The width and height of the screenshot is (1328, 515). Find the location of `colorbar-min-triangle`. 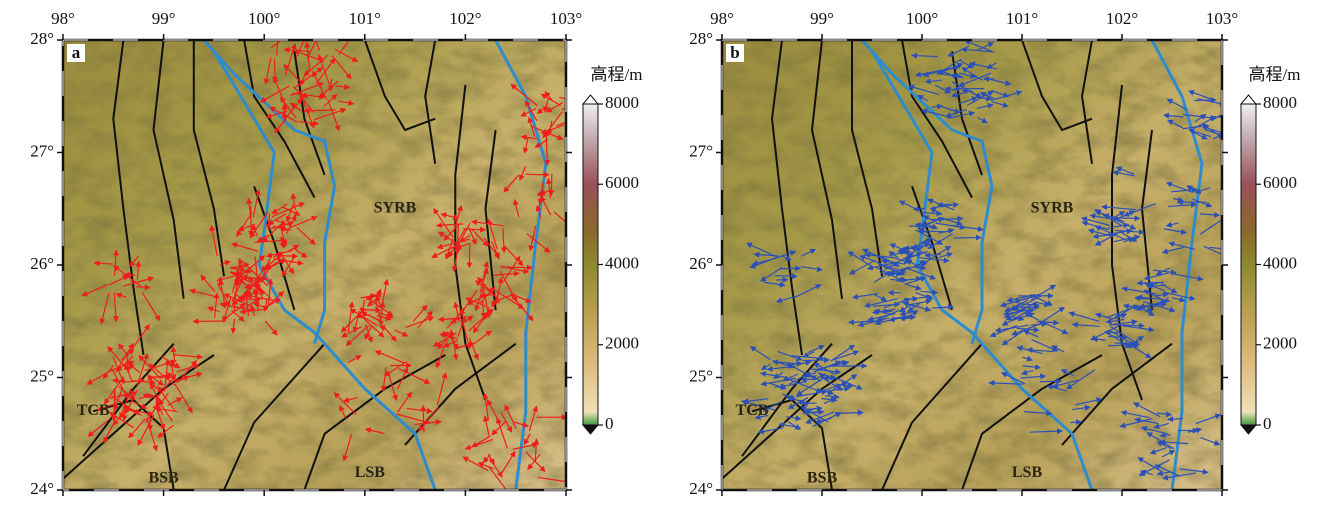

colorbar-min-triangle is located at coordinates (1248, 429).